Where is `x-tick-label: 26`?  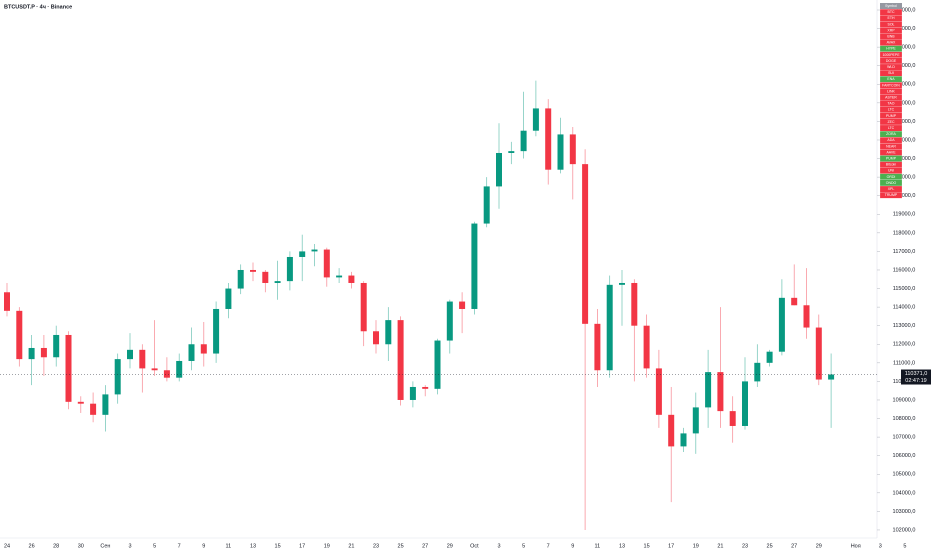
x-tick-label: 26 is located at coordinates (32, 546).